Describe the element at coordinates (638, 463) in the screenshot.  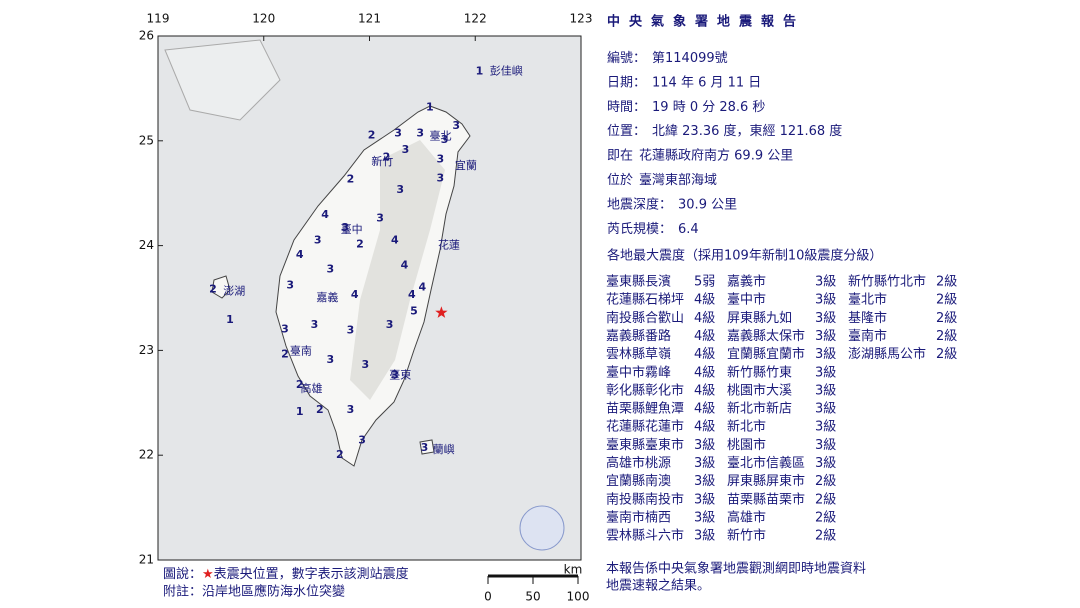
I see `intensity-place: 高雄市桃源` at that location.